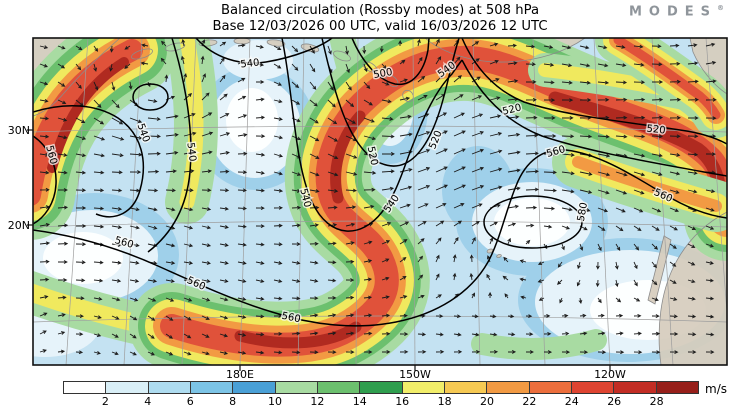  I want to click on colorbar-tick-label: 16, so click(402, 401).